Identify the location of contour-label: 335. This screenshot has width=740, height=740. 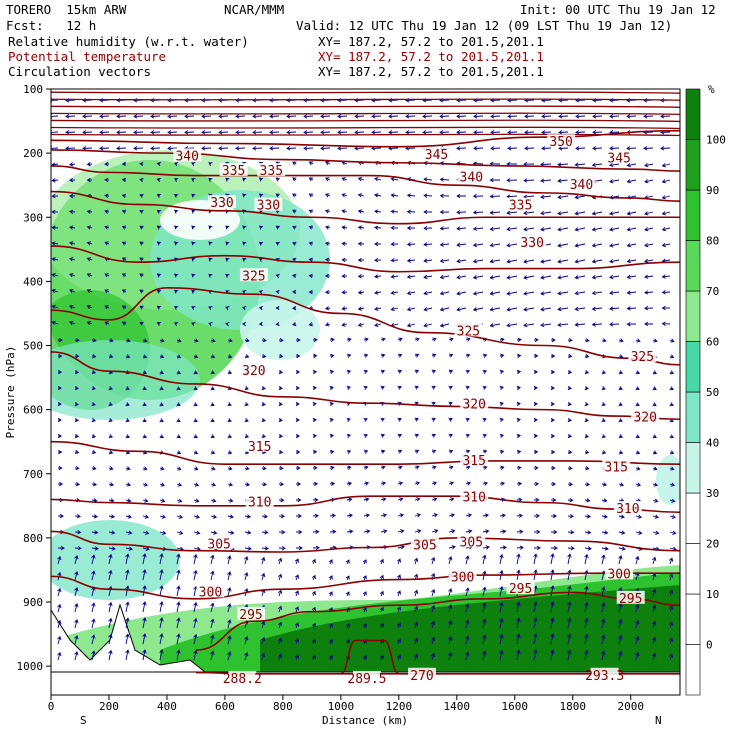
(520, 206).